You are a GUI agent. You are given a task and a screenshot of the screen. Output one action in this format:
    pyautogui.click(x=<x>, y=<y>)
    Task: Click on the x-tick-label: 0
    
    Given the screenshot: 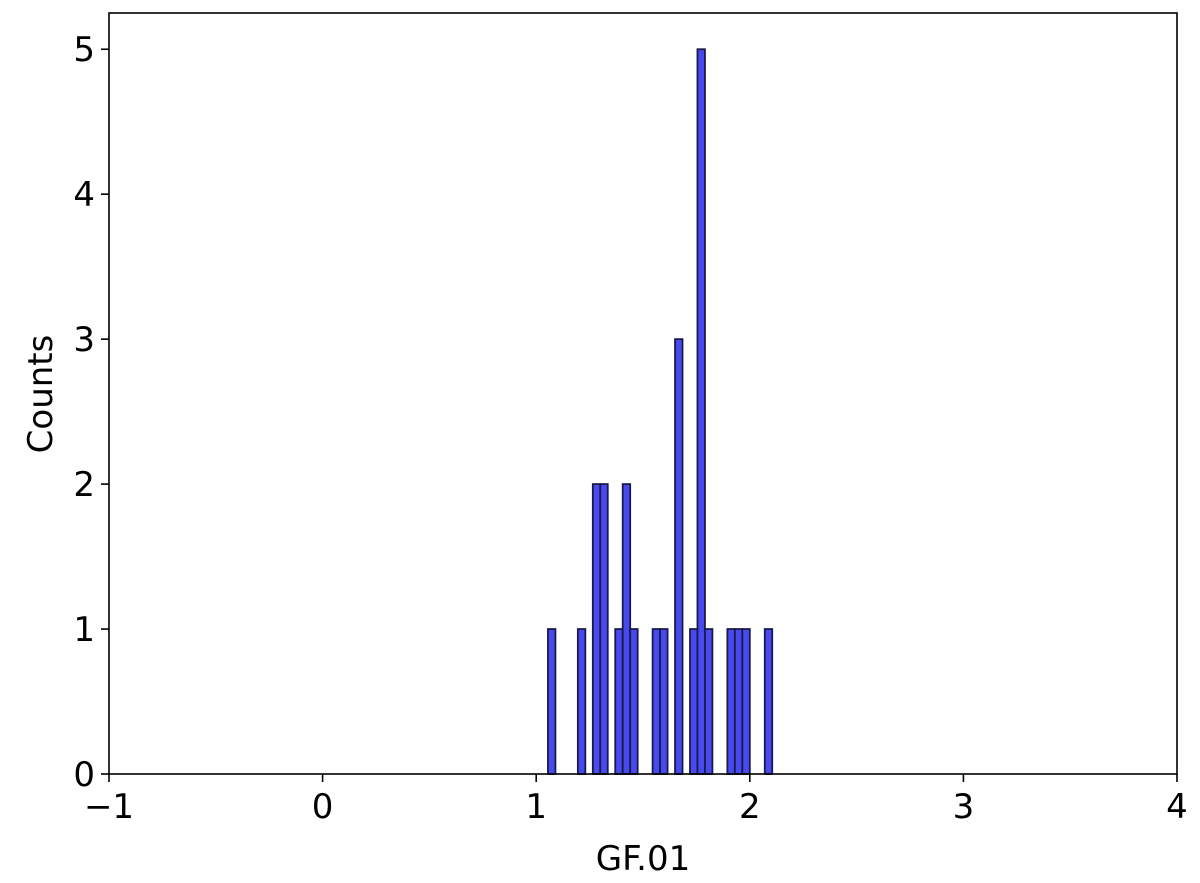 What is the action you would take?
    pyautogui.click(x=323, y=807)
    